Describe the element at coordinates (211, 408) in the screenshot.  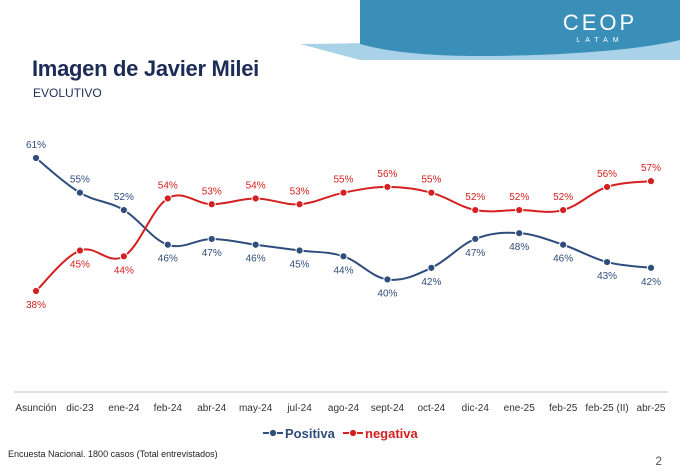
I see `x-tick-label: abr-24` at that location.